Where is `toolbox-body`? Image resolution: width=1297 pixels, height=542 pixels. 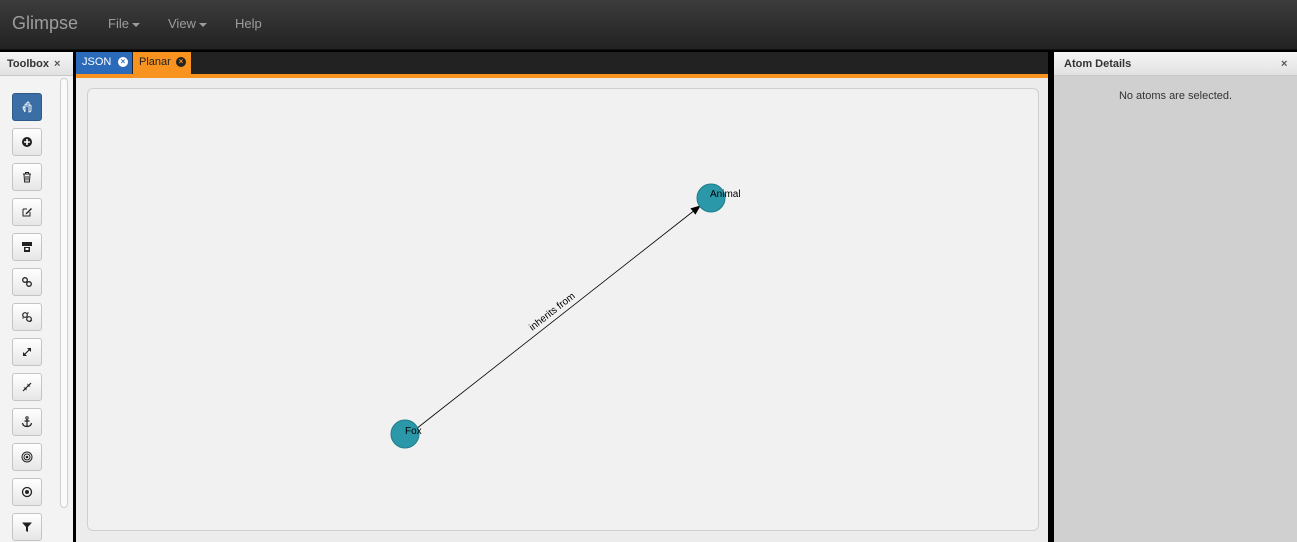 toolbox-body is located at coordinates (36, 309).